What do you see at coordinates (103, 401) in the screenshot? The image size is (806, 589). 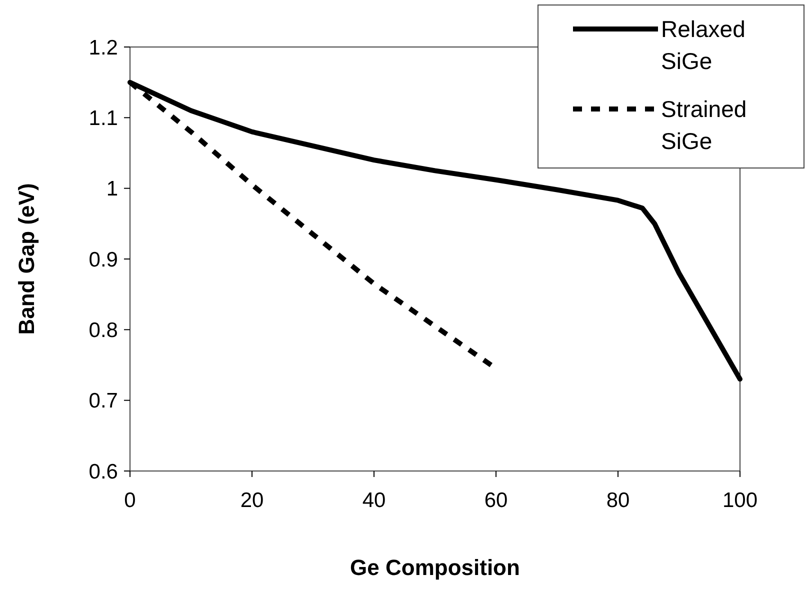 I see `y-tick-label: 0.7` at bounding box center [103, 401].